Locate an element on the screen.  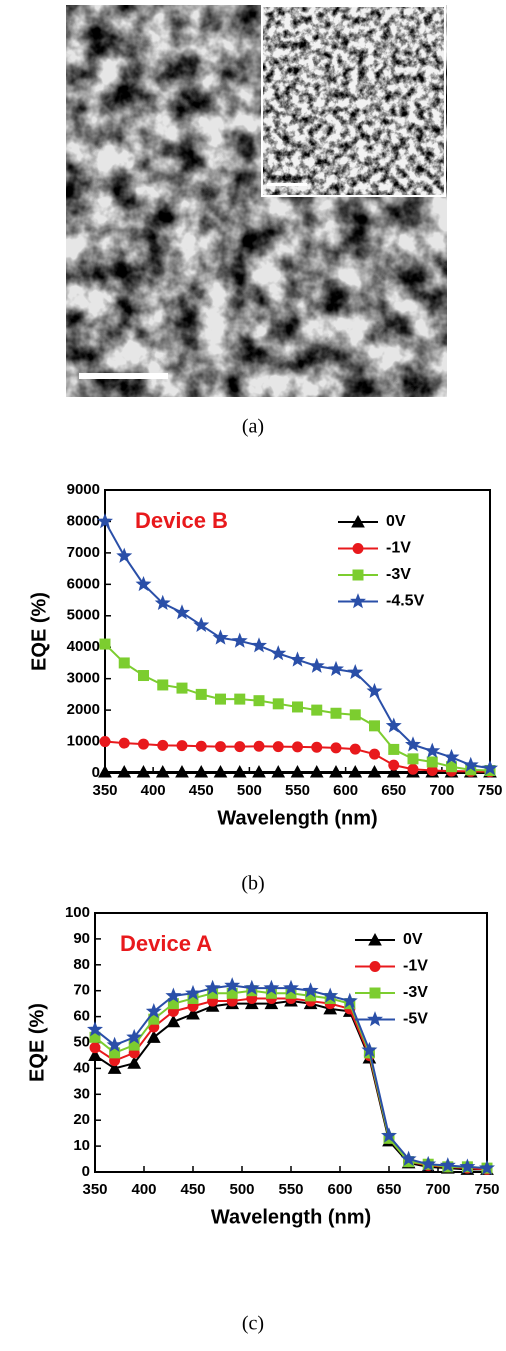
inset-scale-bar is located at coordinates (287, 184).